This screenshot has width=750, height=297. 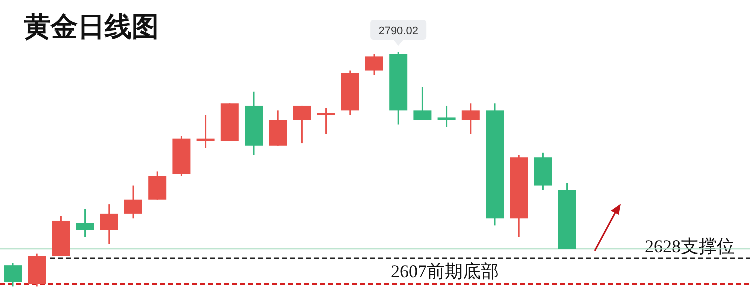 I want to click on ref-line-label: 2628支撑位, so click(x=690, y=246).